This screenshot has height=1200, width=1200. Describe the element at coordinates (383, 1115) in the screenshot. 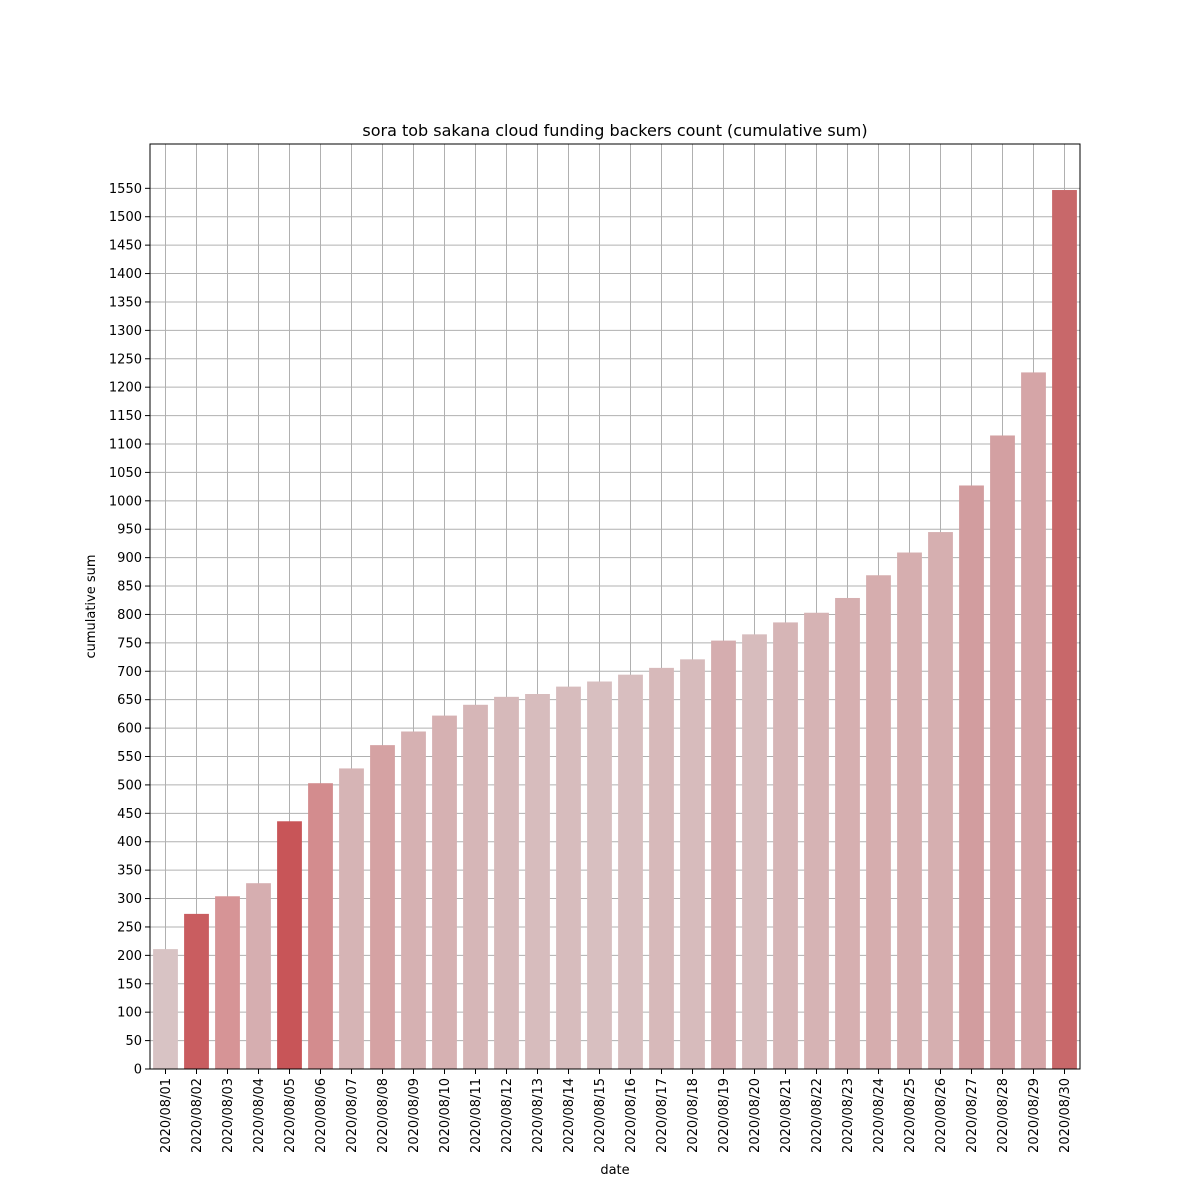

I see `x-tick-label: 2020/08/08` at that location.